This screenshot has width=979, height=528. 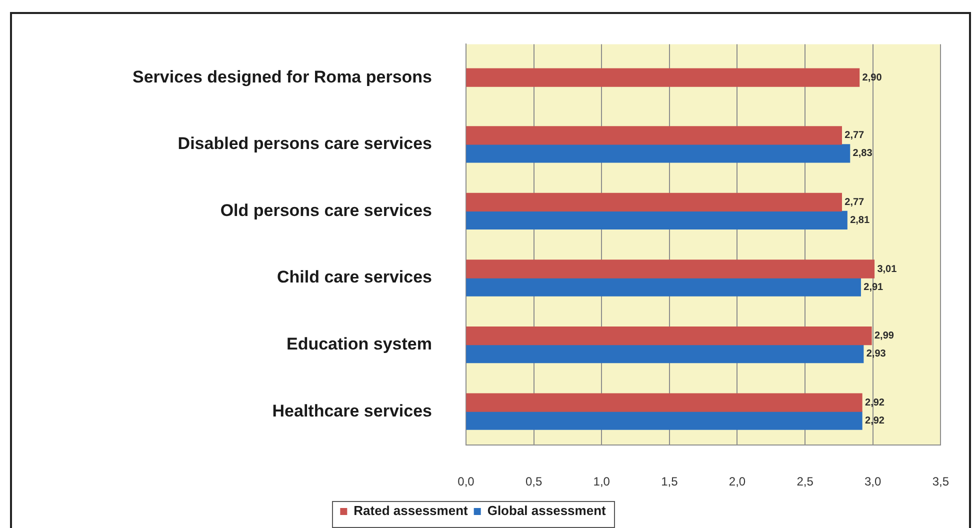 What do you see at coordinates (874, 287) in the screenshot?
I see `data-label: 2,91` at bounding box center [874, 287].